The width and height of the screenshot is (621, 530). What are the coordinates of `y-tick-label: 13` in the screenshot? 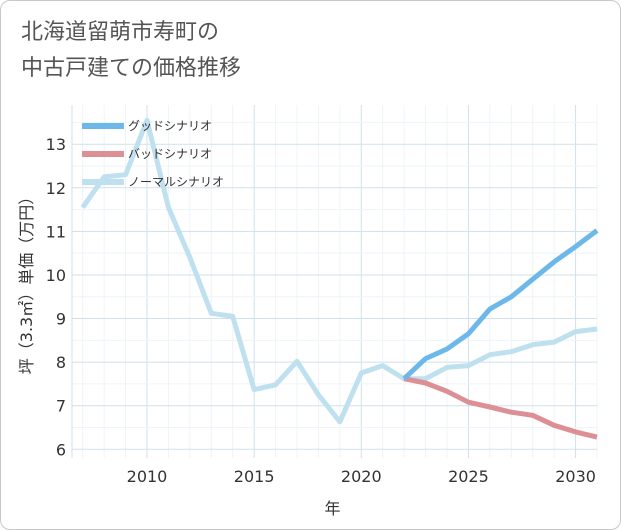 It's located at (56, 144).